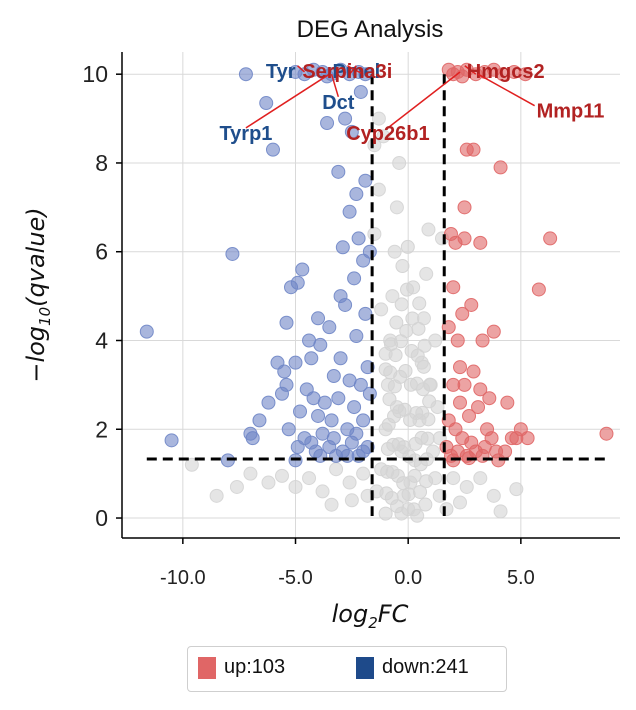 Image resolution: width=636 pixels, height=710 pixels. I want to click on y-axis-title: −log10(qvalue), so click(38, 294).